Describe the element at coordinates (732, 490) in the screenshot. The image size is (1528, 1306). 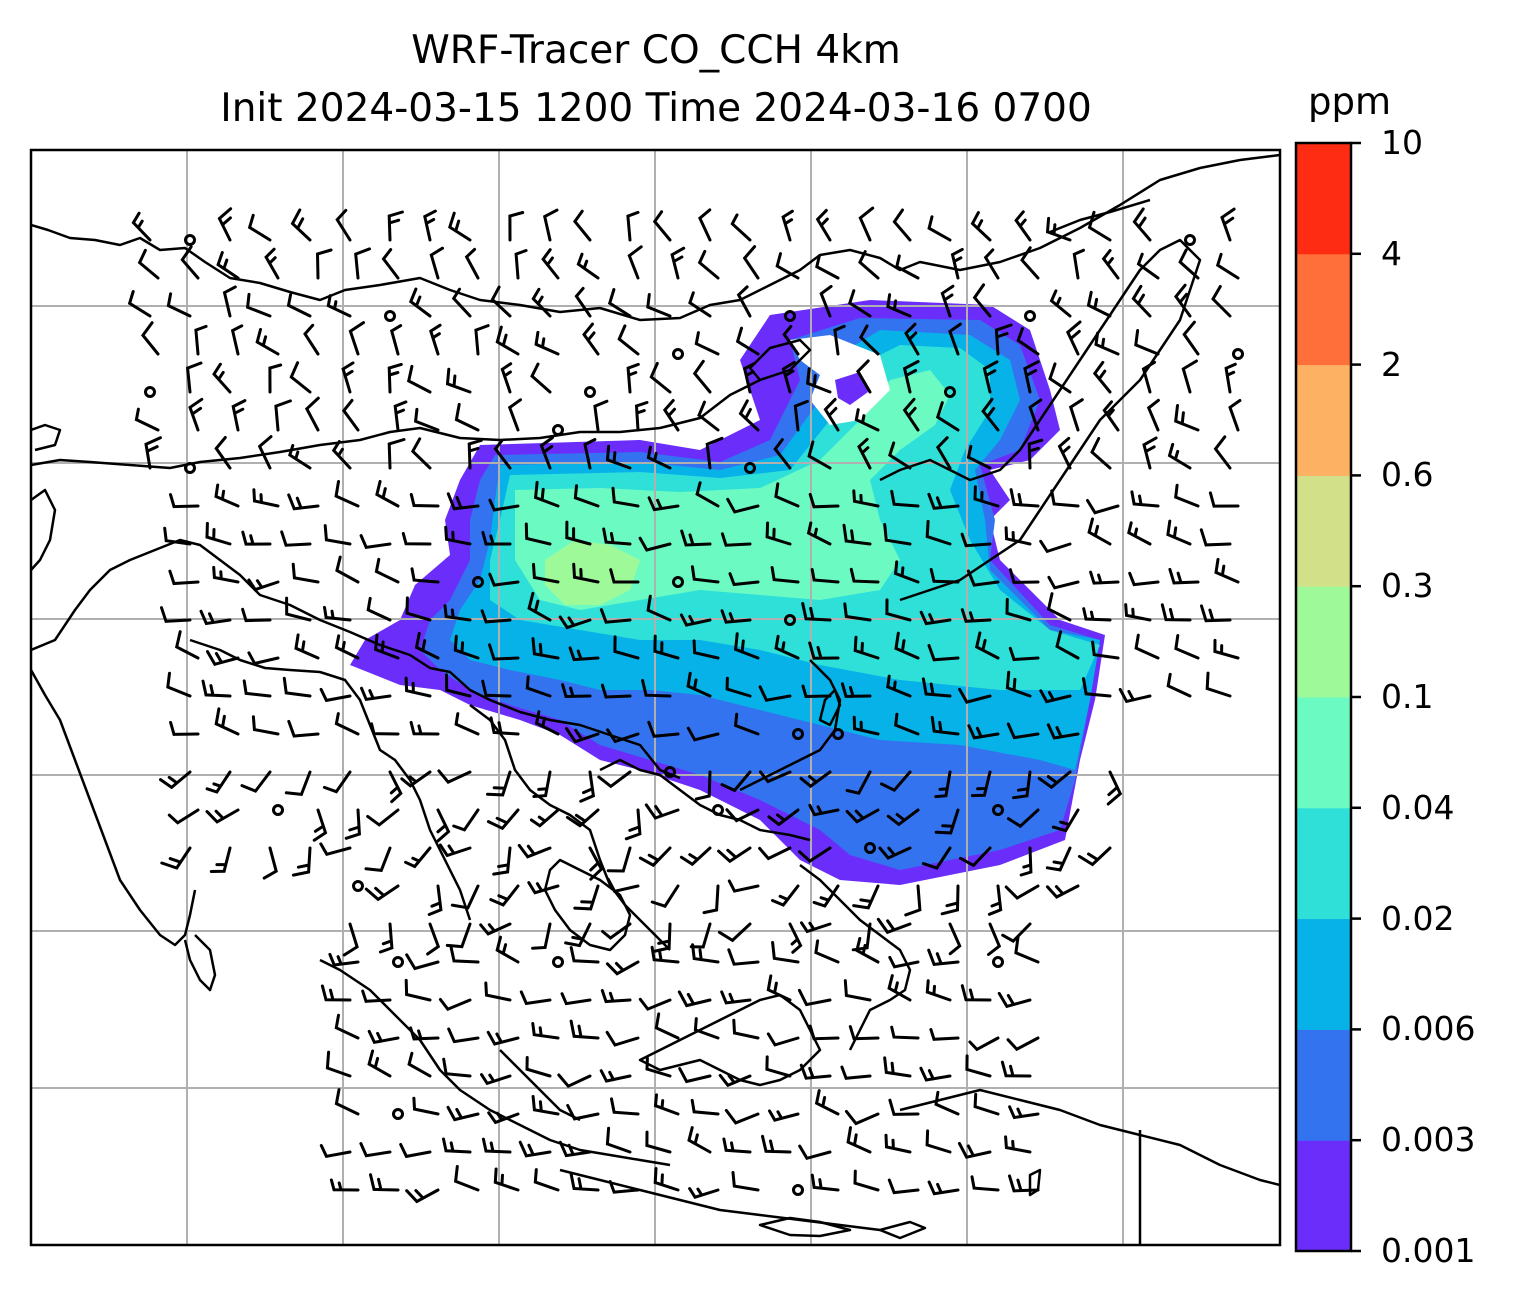
I see `plume-band-0.04` at that location.